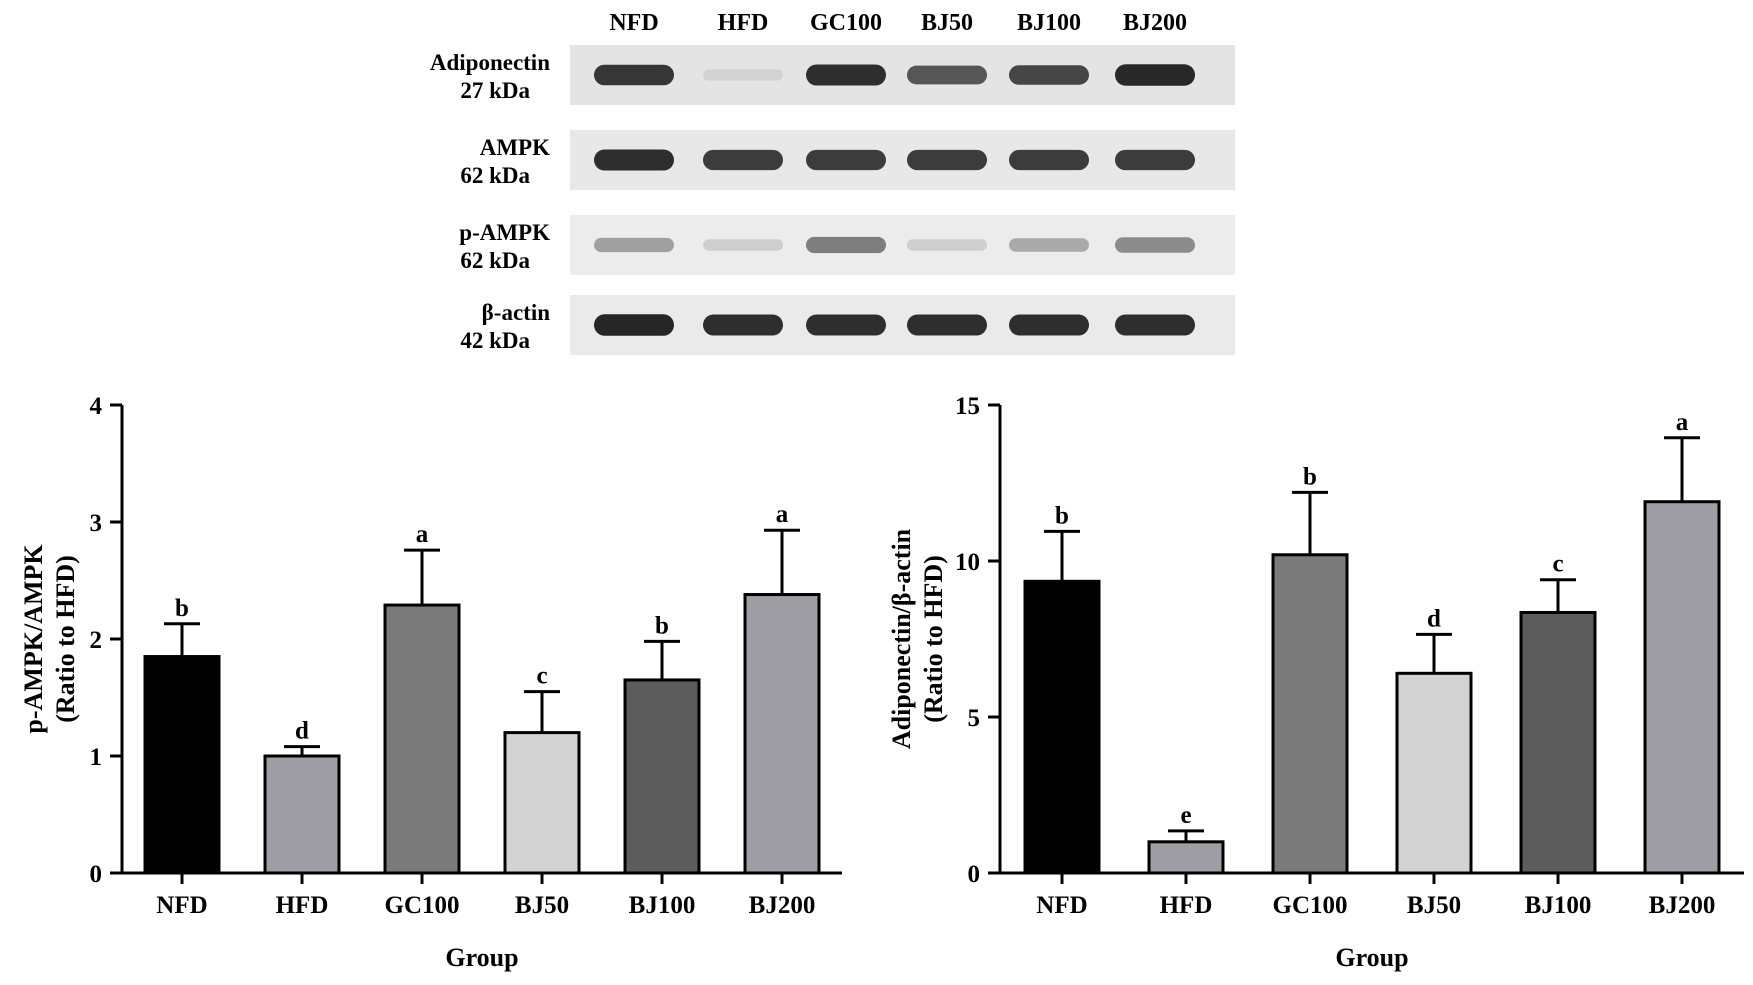 The image size is (1753, 985). I want to click on blot-row-beta-actin: β-actin 42 kDa, so click(847, 325).